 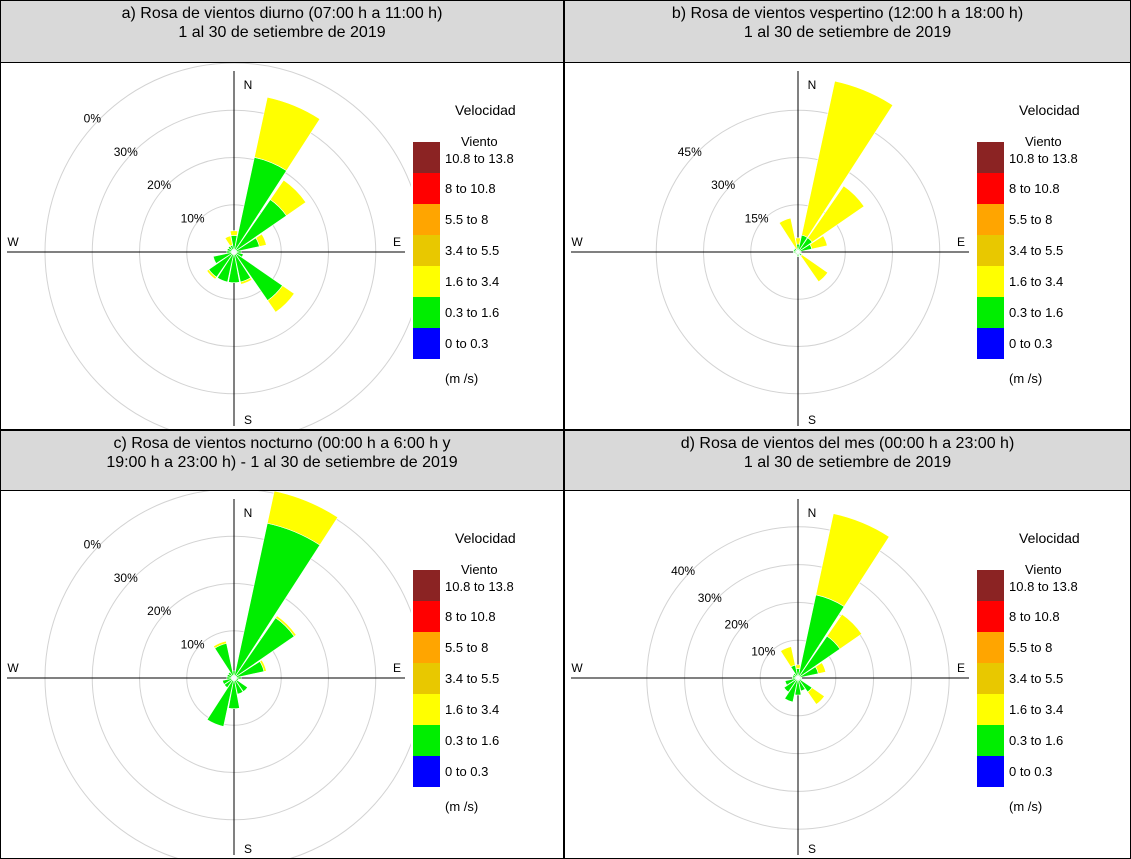 I want to click on wedge-ene, so click(x=821, y=668).